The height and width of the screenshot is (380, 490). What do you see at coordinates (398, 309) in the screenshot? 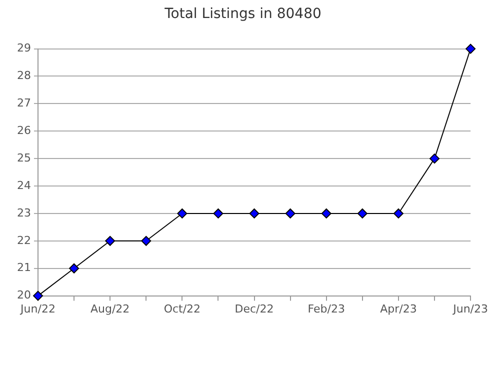
I see `x-tick-label: Apr/23` at bounding box center [398, 309].